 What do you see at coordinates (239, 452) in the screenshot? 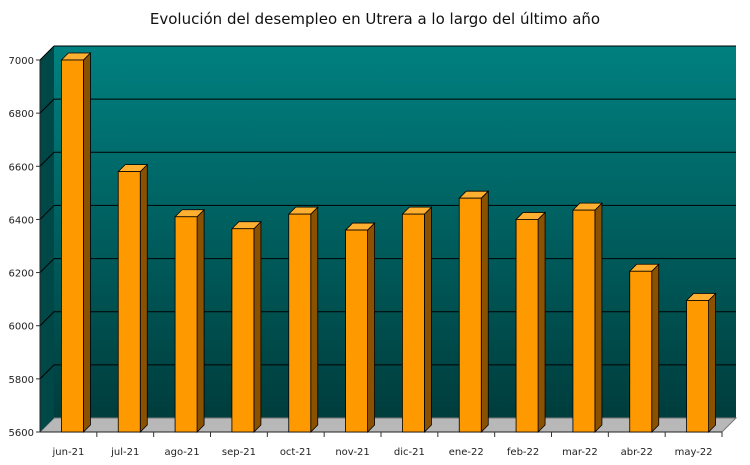
I see `x-tick-label: sep-21` at bounding box center [239, 452].